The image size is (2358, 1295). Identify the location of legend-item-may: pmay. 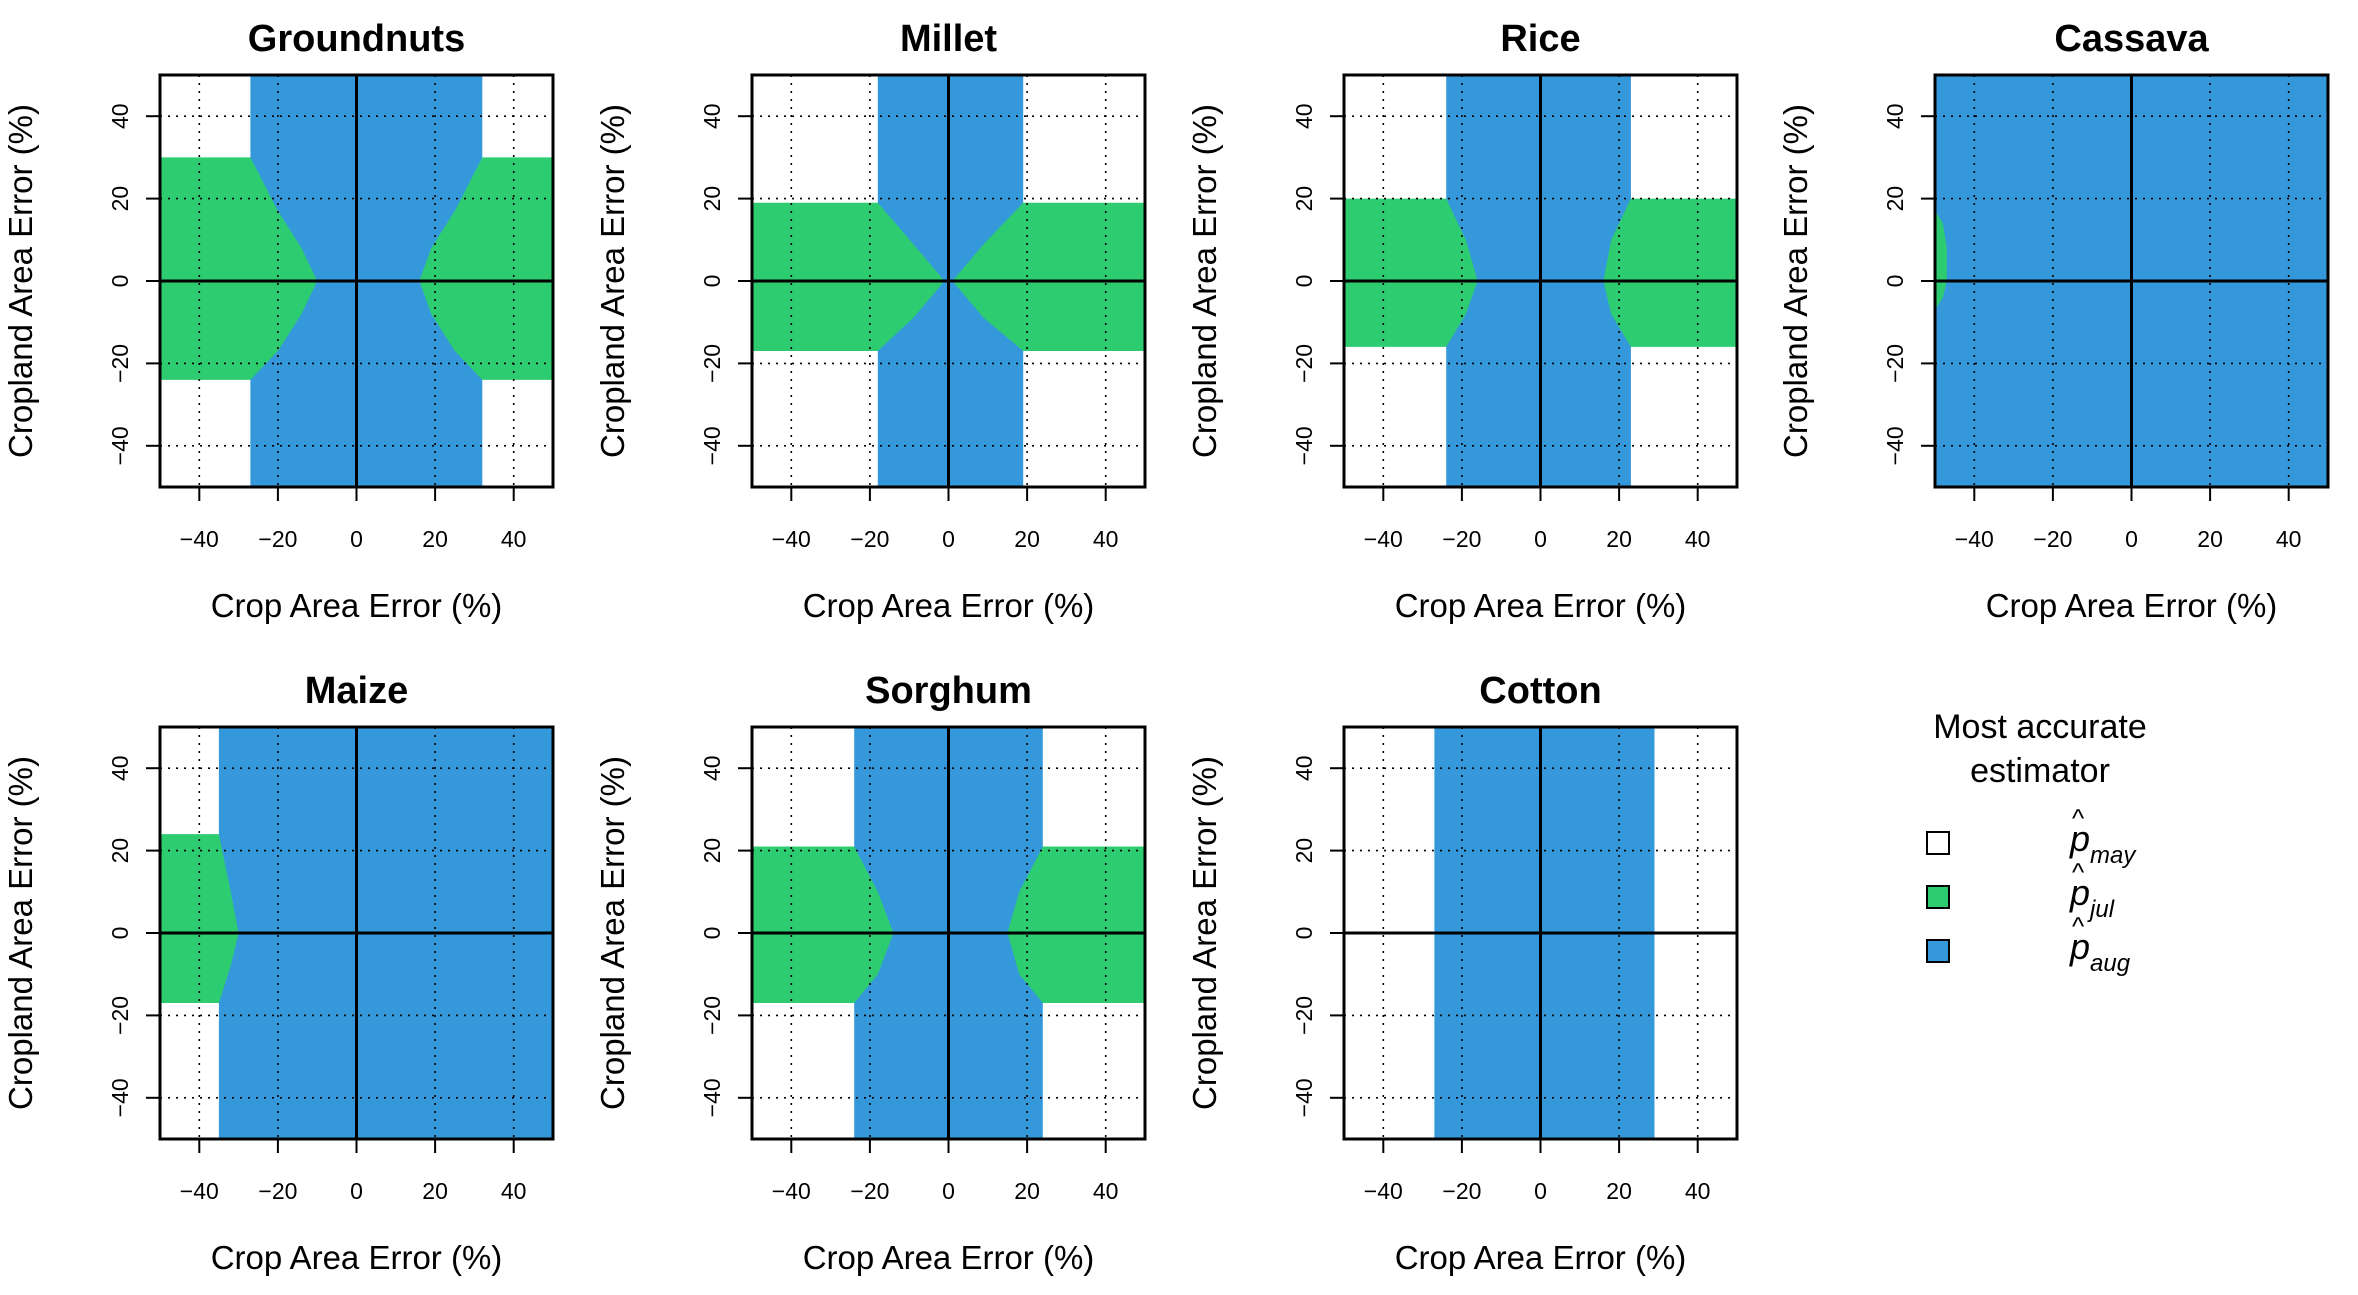
(2040, 846).